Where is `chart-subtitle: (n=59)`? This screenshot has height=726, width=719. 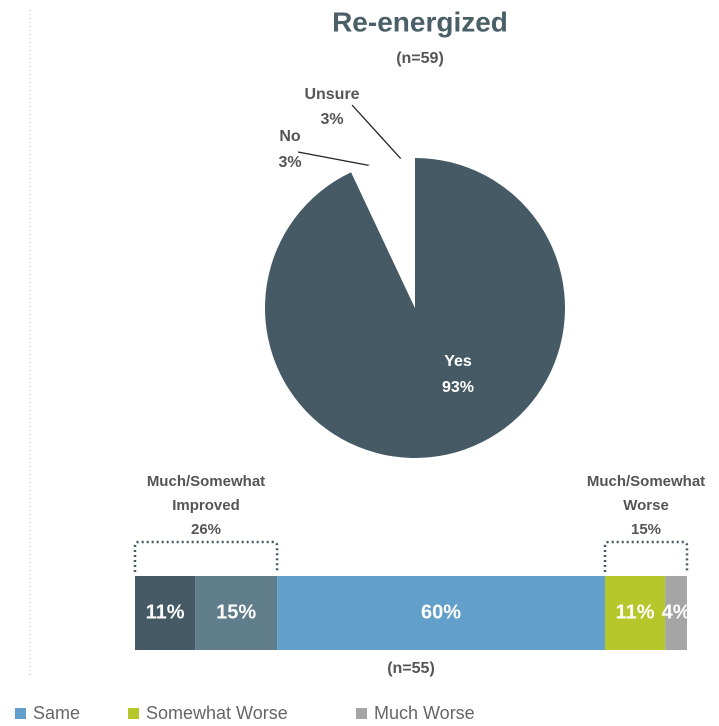
chart-subtitle: (n=59) is located at coordinates (420, 58).